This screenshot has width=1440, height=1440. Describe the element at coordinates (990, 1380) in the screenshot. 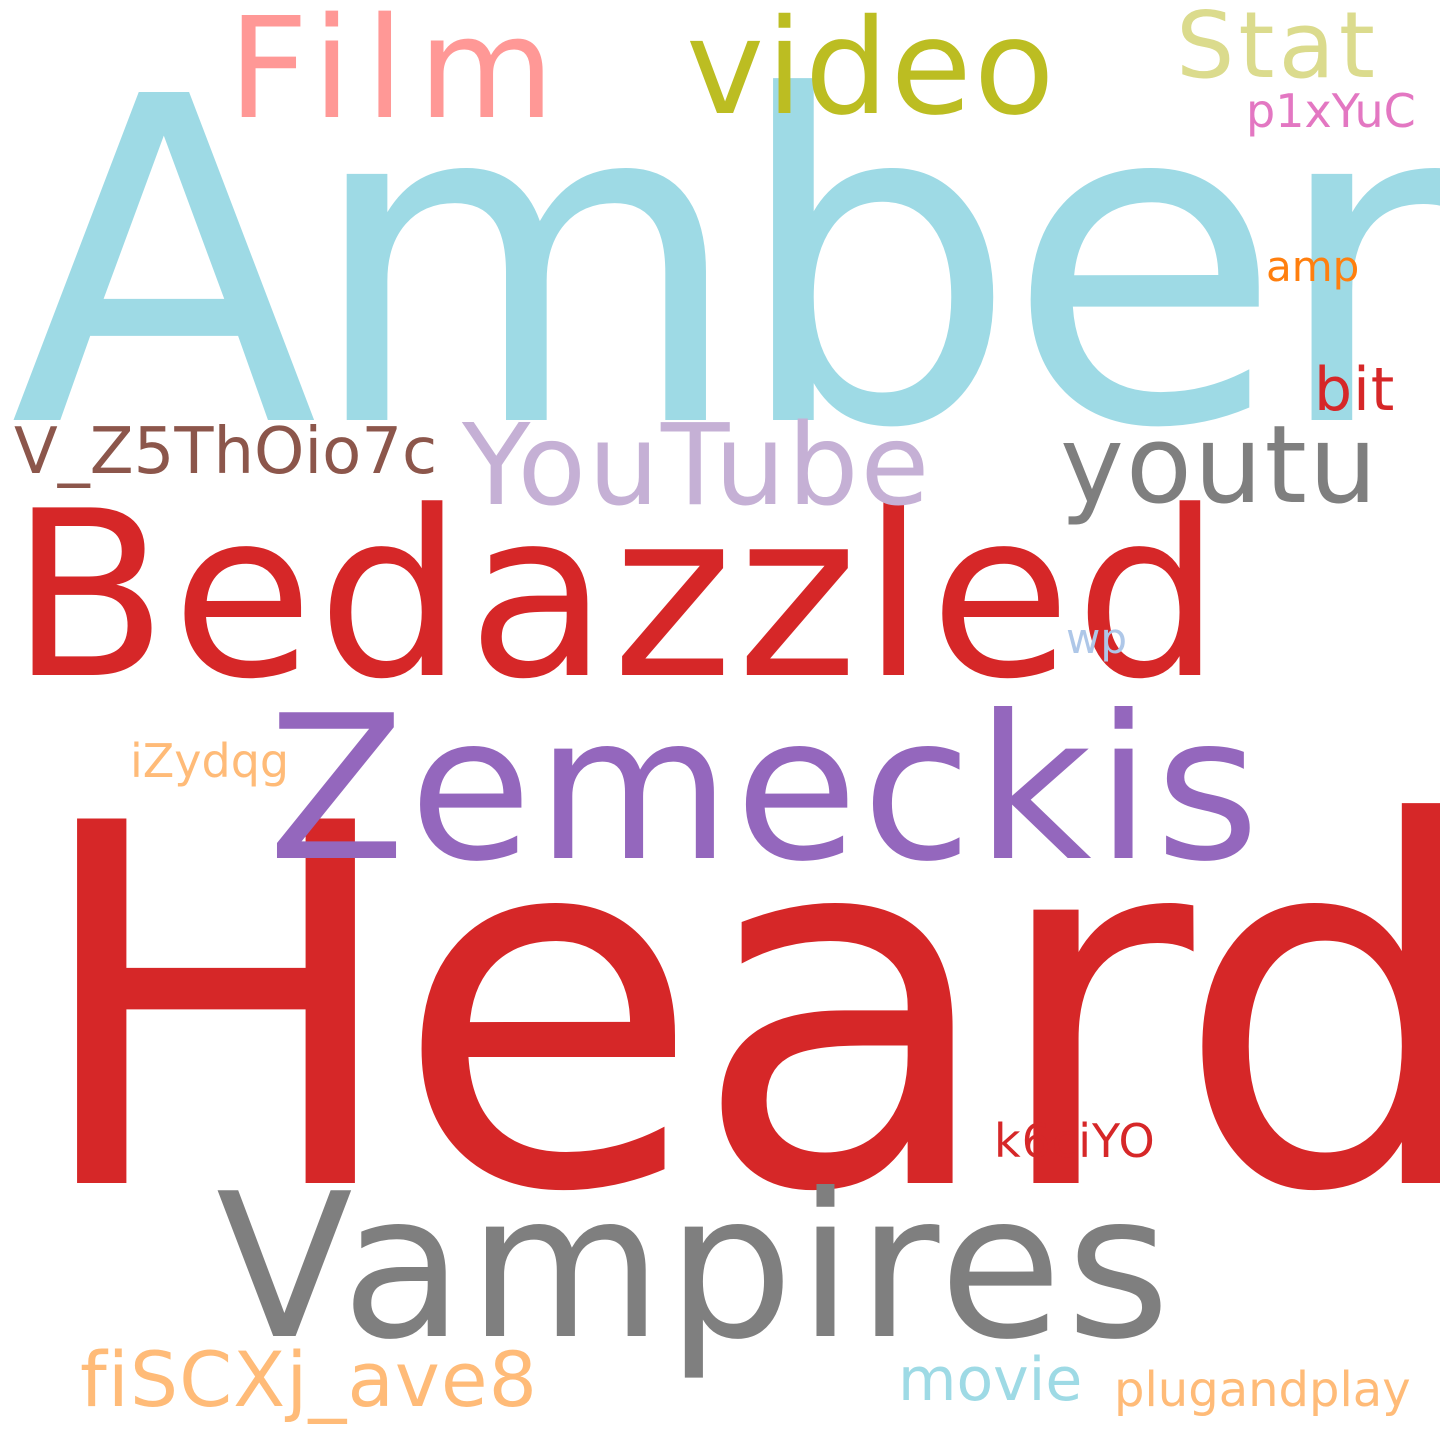

I see `word-movie: movie` at that location.